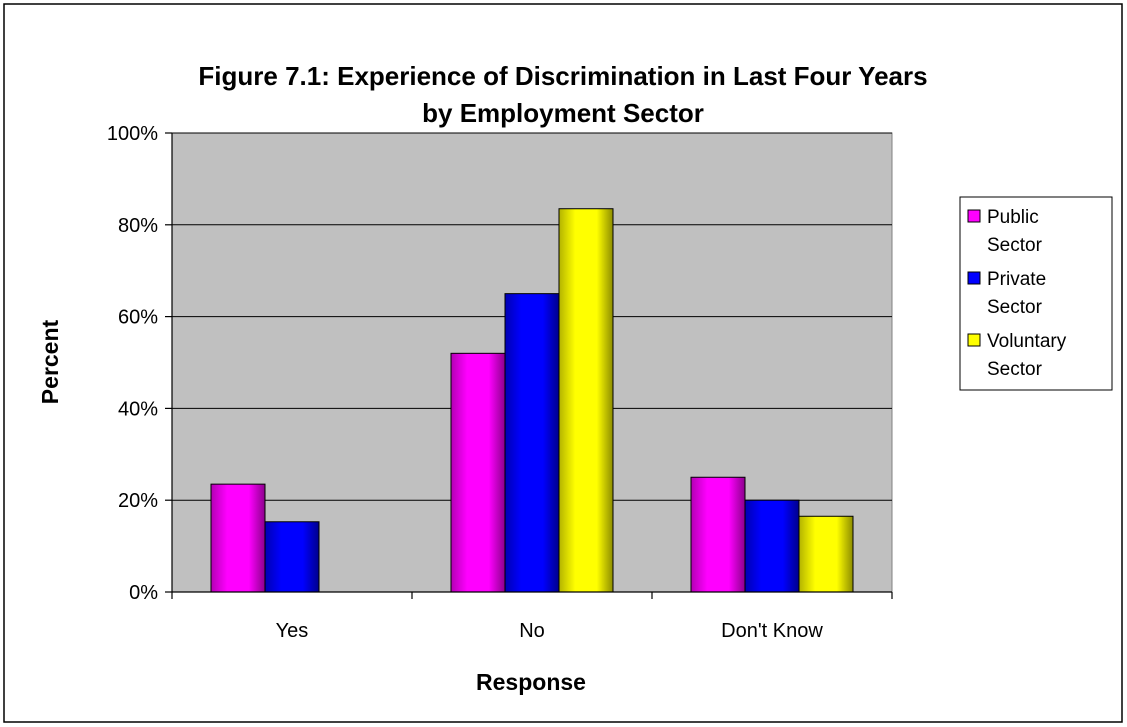 The width and height of the screenshot is (1127, 727). Describe the element at coordinates (974, 216) in the screenshot. I see `legend-swatch-public-sector` at that location.